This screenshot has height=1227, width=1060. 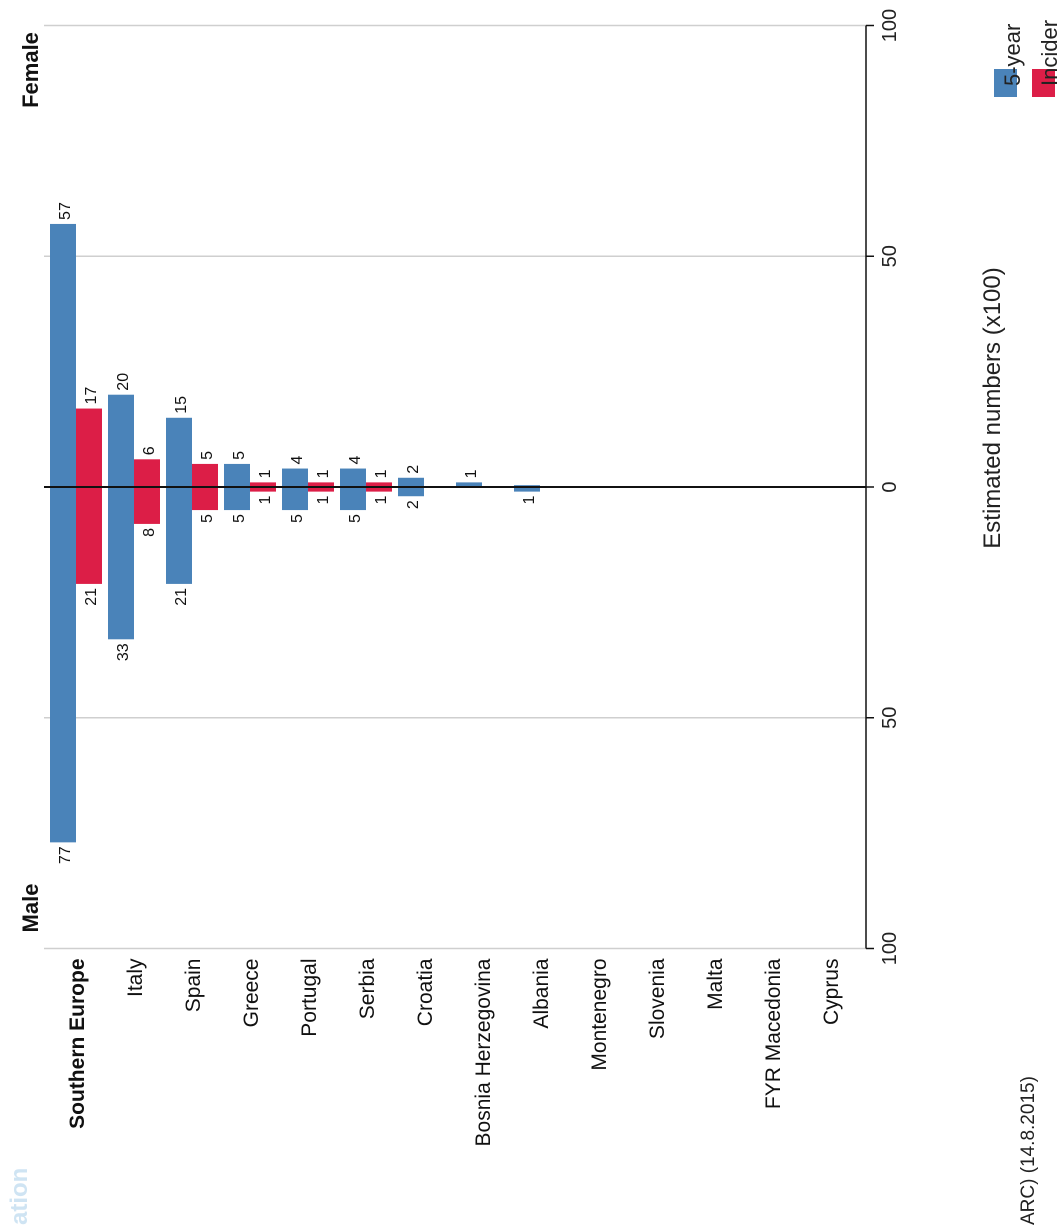 What do you see at coordinates (239, 455) in the screenshot?
I see `data-label-prevalence-female-greece: 5` at bounding box center [239, 455].